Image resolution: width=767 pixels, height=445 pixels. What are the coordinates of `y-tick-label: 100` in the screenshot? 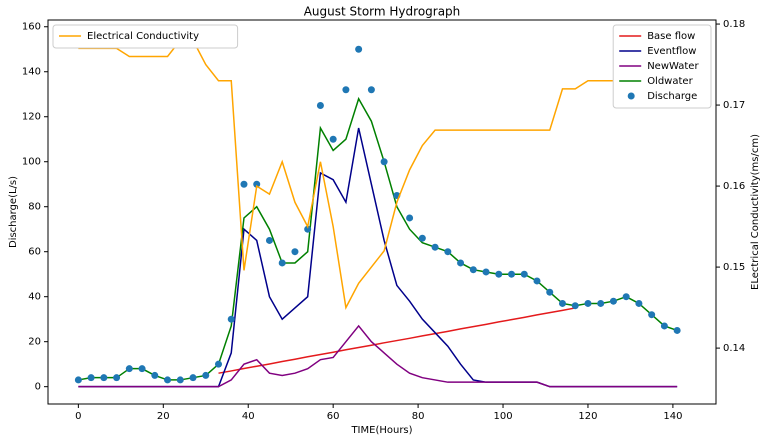 It's located at (31, 162).